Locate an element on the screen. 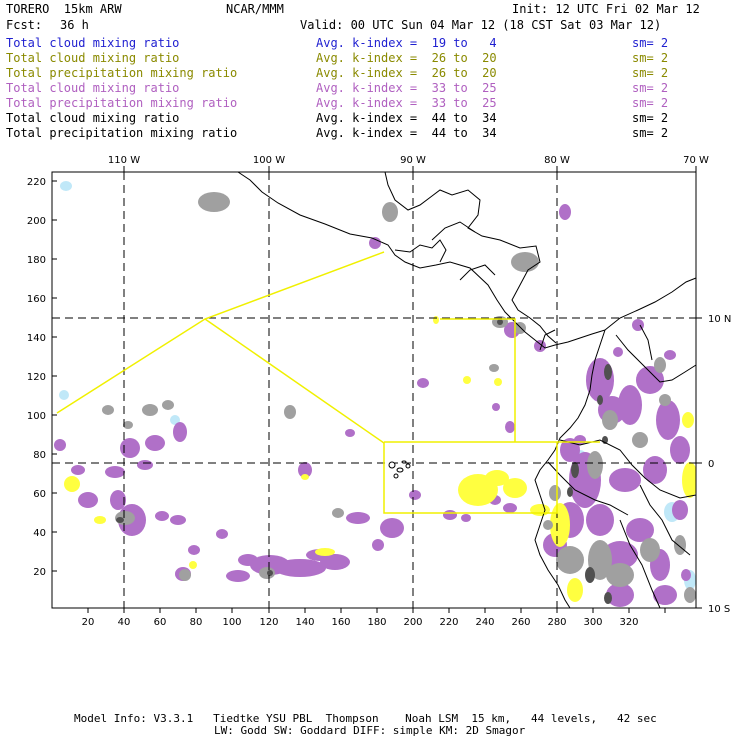  galapagos-islands is located at coordinates (399, 469).